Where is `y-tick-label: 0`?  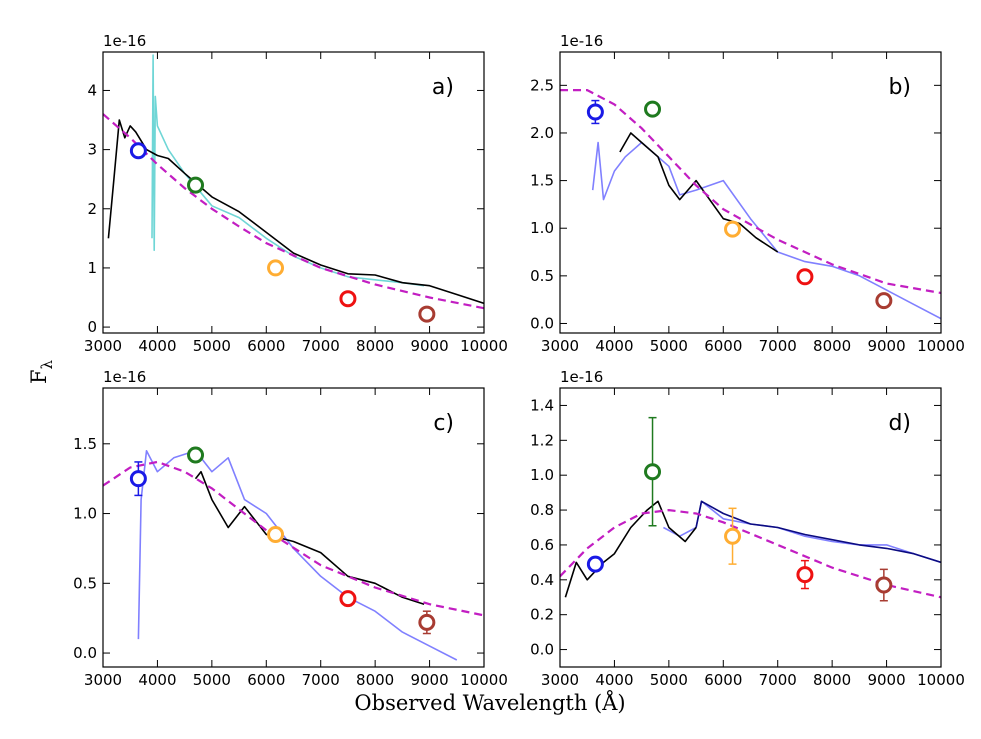
y-tick-label: 0 is located at coordinates (92, 327).